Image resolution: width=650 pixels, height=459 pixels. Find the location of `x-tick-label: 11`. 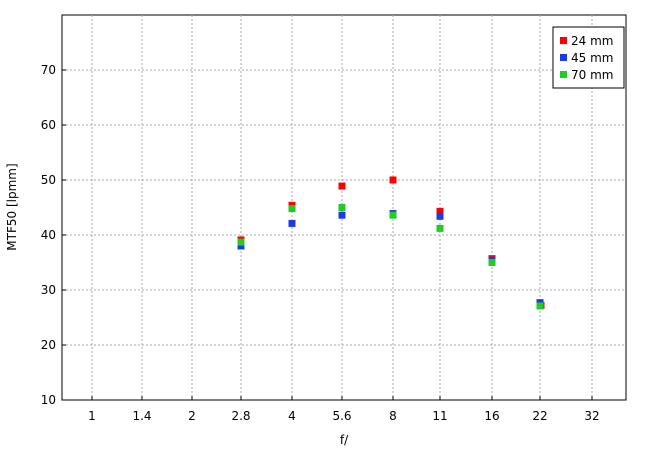

x-tick-label: 11 is located at coordinates (439, 416).